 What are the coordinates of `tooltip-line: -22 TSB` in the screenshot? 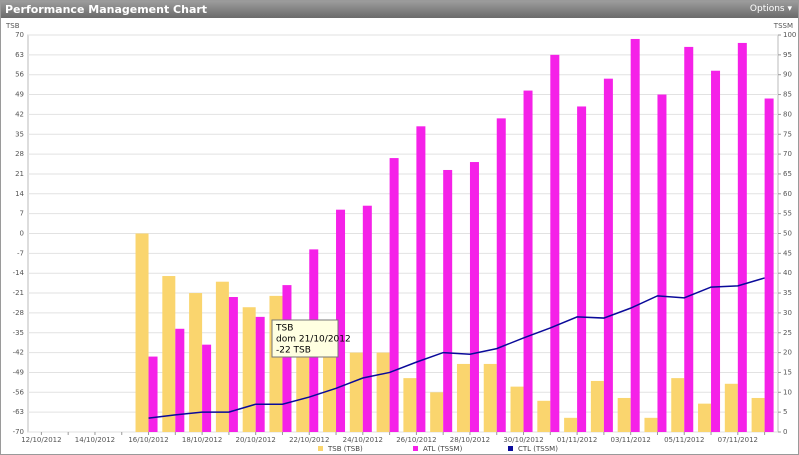 It's located at (293, 351).